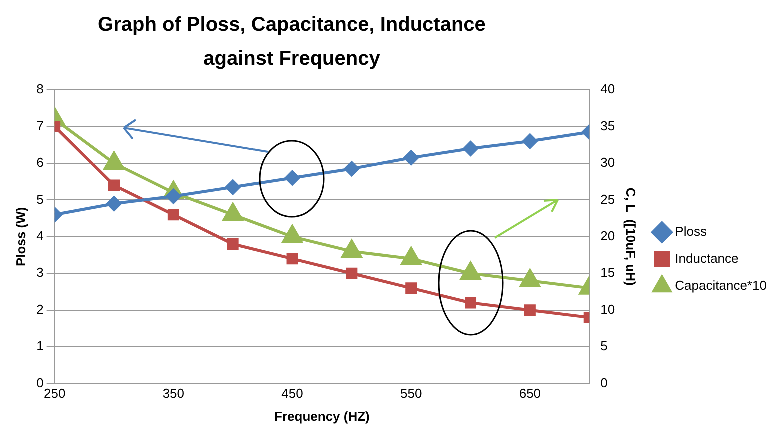  What do you see at coordinates (55, 394) in the screenshot?
I see `x-tick-label: 250` at bounding box center [55, 394].